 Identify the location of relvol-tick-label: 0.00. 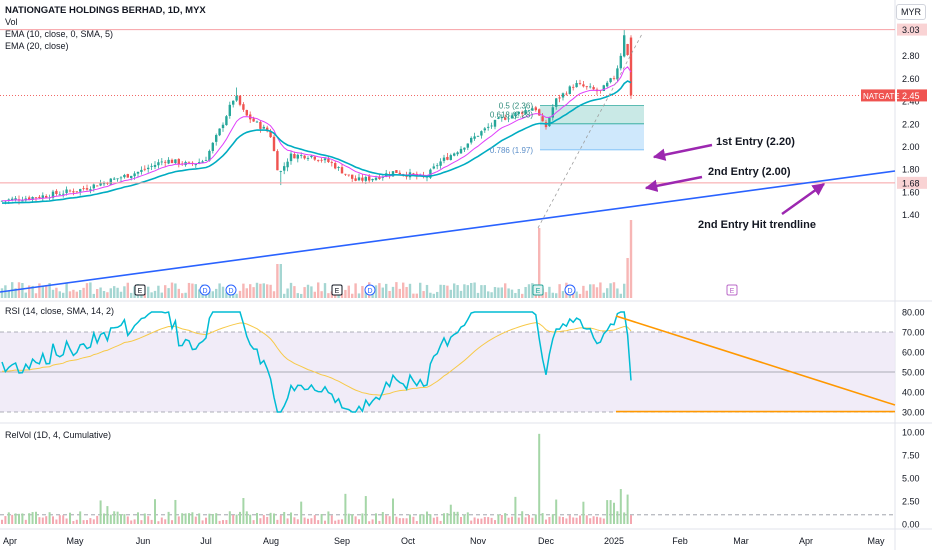
(911, 525).